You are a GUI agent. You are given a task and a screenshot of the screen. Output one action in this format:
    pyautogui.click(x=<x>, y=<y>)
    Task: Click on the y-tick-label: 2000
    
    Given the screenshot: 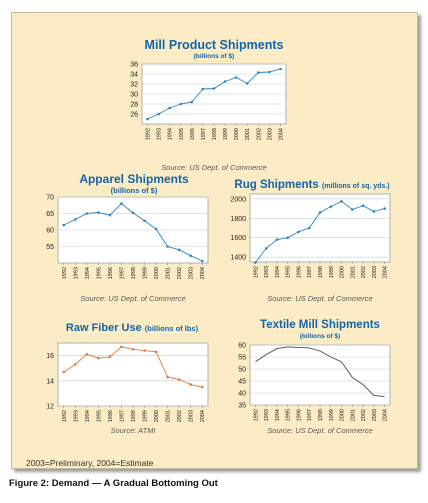 What is the action you would take?
    pyautogui.click(x=238, y=199)
    